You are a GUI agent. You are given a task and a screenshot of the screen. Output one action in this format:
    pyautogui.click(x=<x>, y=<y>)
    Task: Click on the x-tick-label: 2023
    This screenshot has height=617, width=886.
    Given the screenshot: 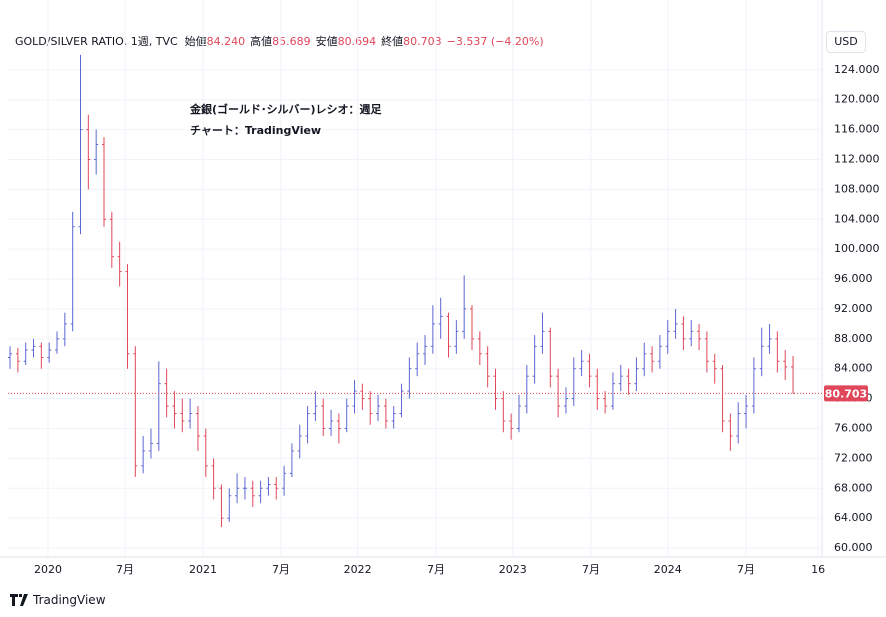 What is the action you would take?
    pyautogui.click(x=513, y=569)
    